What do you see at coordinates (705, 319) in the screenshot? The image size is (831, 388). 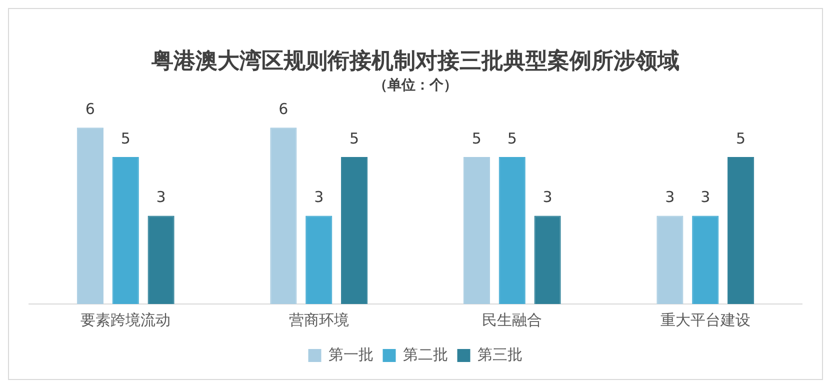 I see `x-tick-label: 重大平台建设` at bounding box center [705, 319].